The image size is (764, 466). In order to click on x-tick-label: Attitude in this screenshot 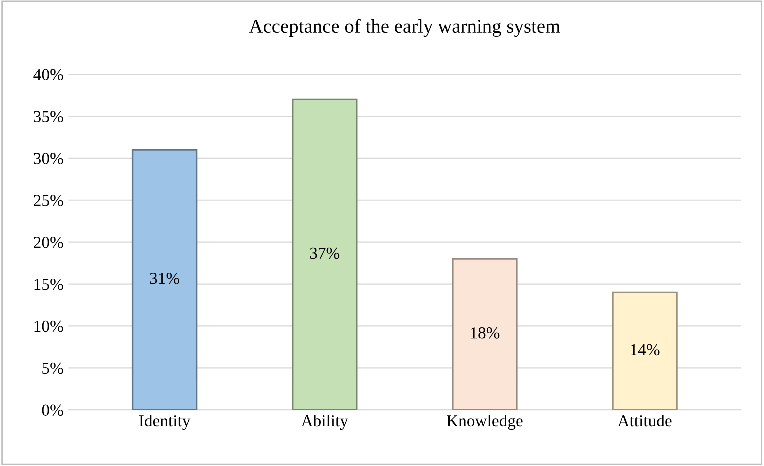, I will do `click(645, 420)`.